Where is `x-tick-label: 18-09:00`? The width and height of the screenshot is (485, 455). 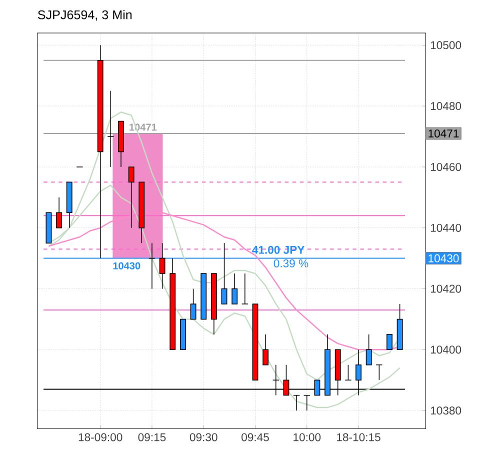 x-tick-label: 18-09:00 is located at coordinates (100, 437).